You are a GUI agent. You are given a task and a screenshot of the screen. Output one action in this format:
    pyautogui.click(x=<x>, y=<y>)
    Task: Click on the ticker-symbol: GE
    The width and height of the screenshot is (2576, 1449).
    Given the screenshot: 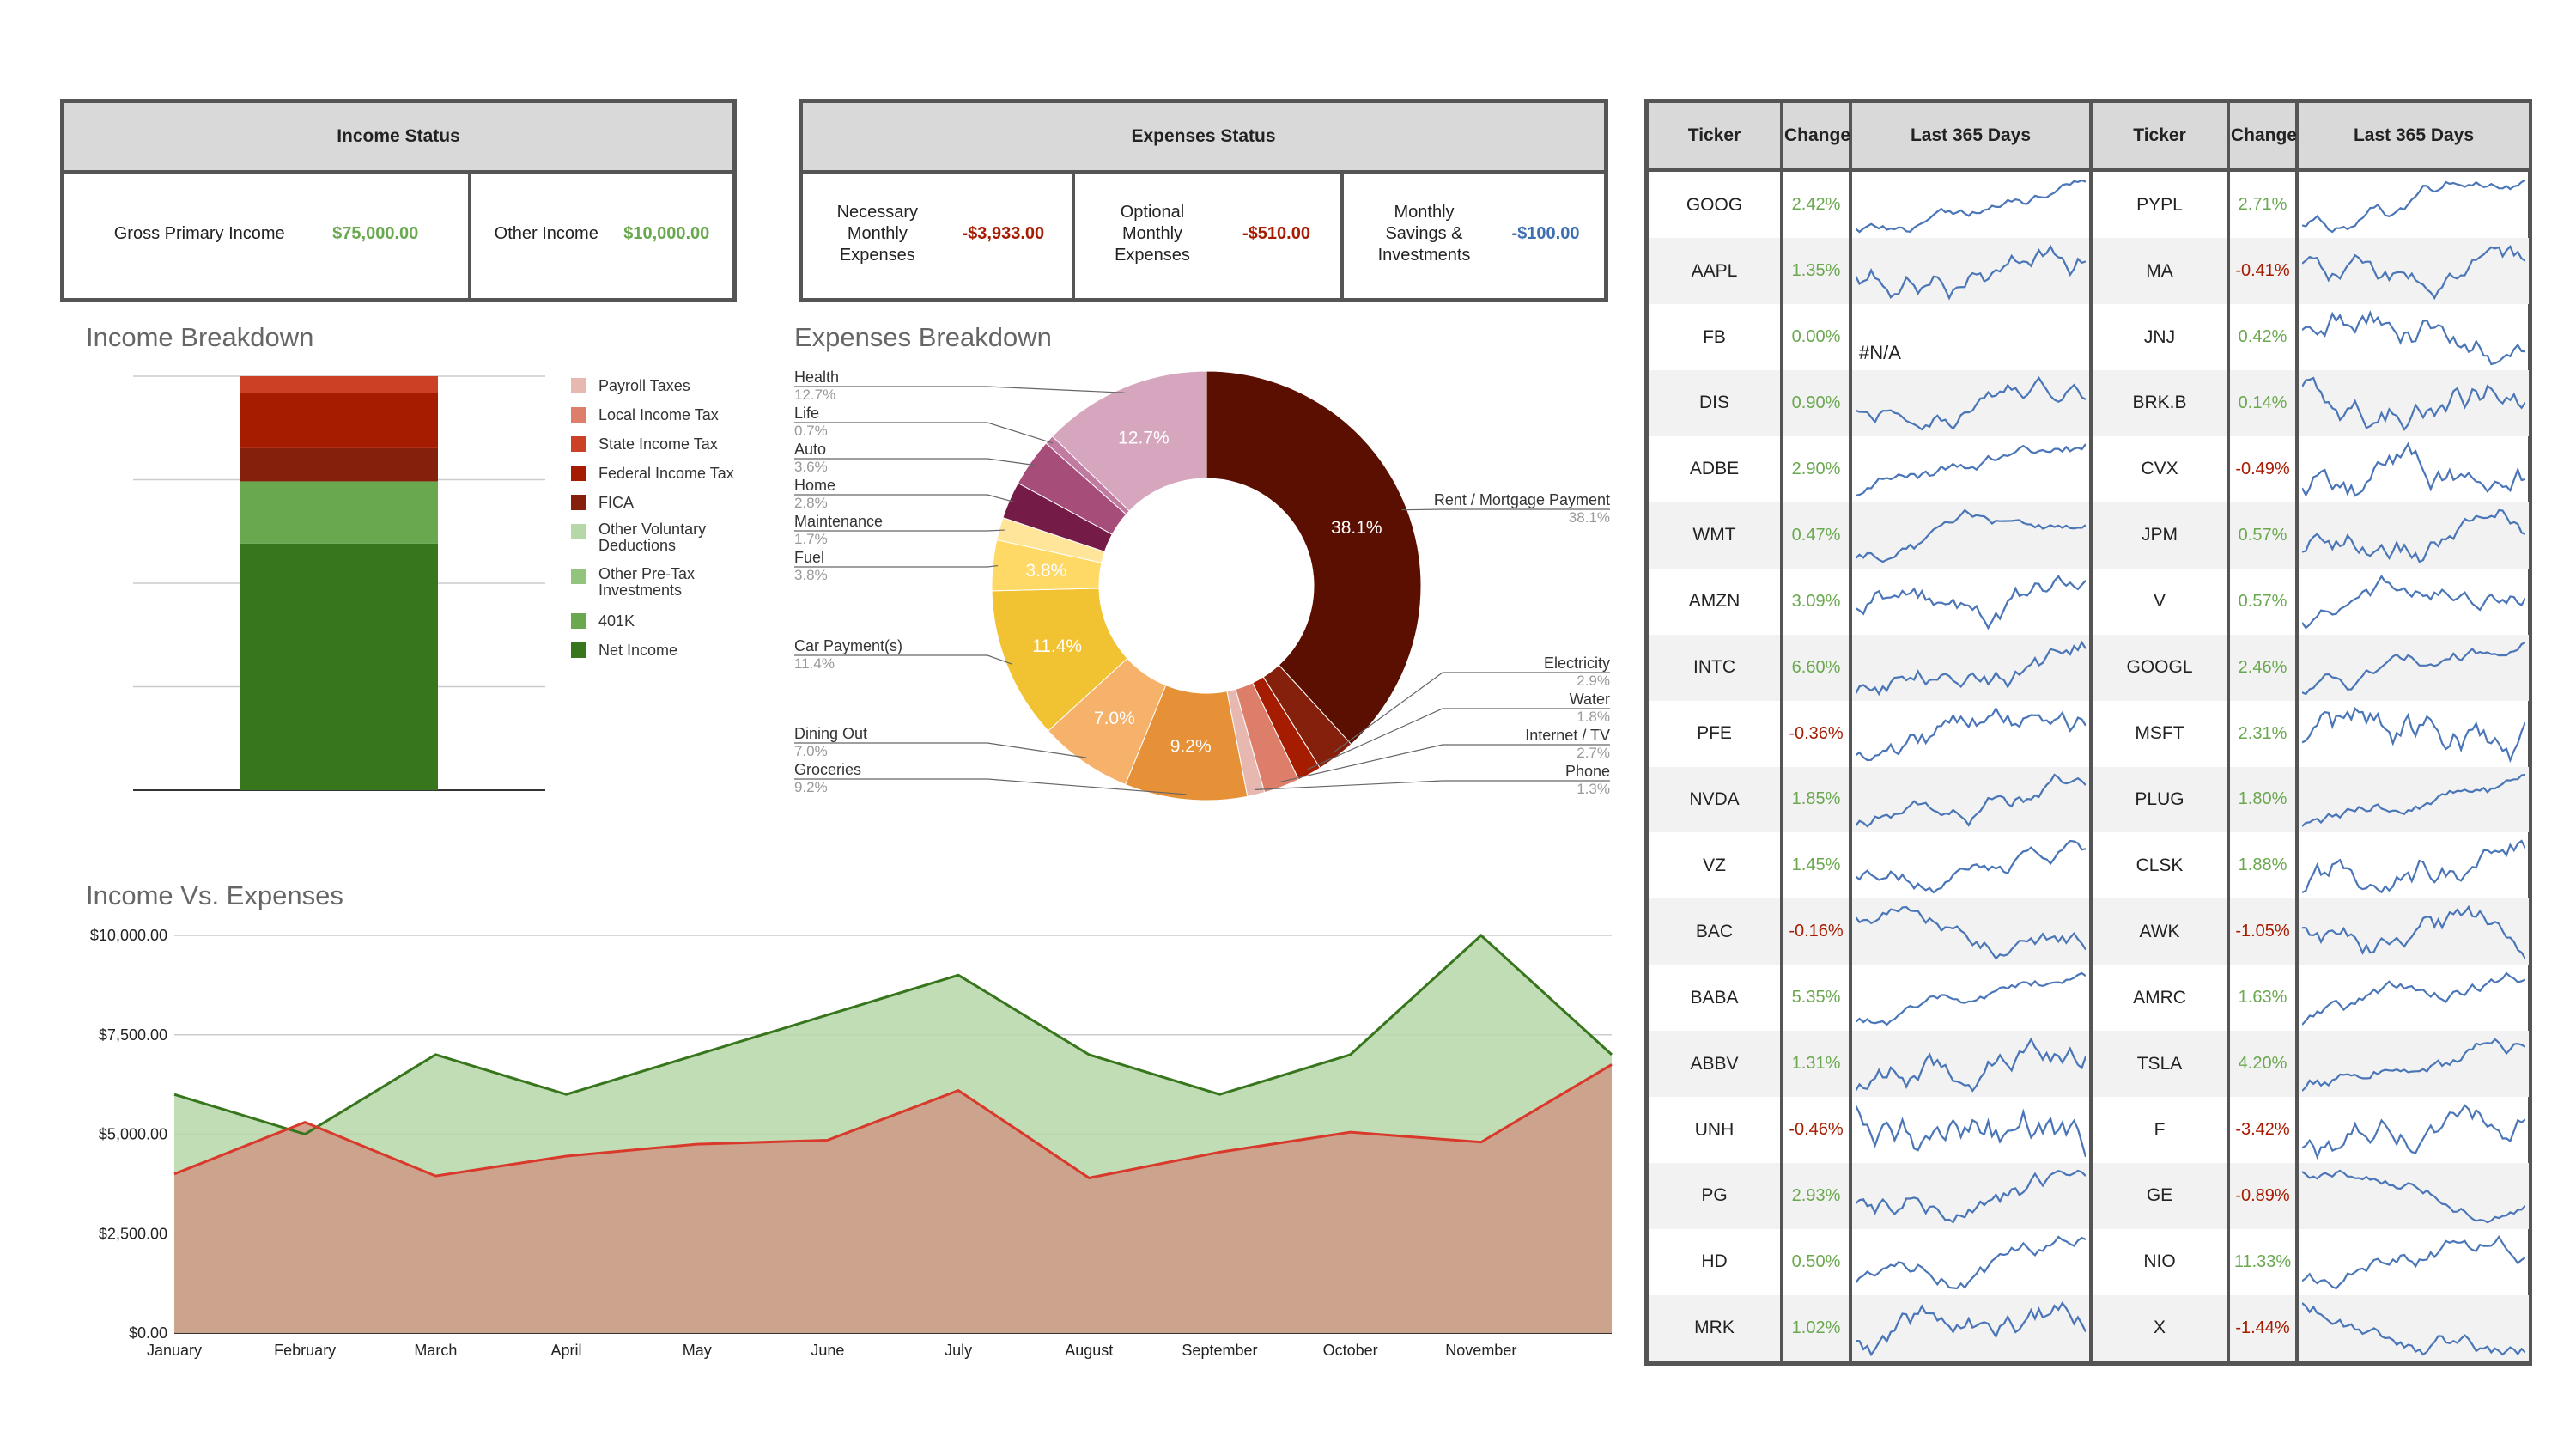 What is the action you would take?
    pyautogui.click(x=2158, y=1196)
    